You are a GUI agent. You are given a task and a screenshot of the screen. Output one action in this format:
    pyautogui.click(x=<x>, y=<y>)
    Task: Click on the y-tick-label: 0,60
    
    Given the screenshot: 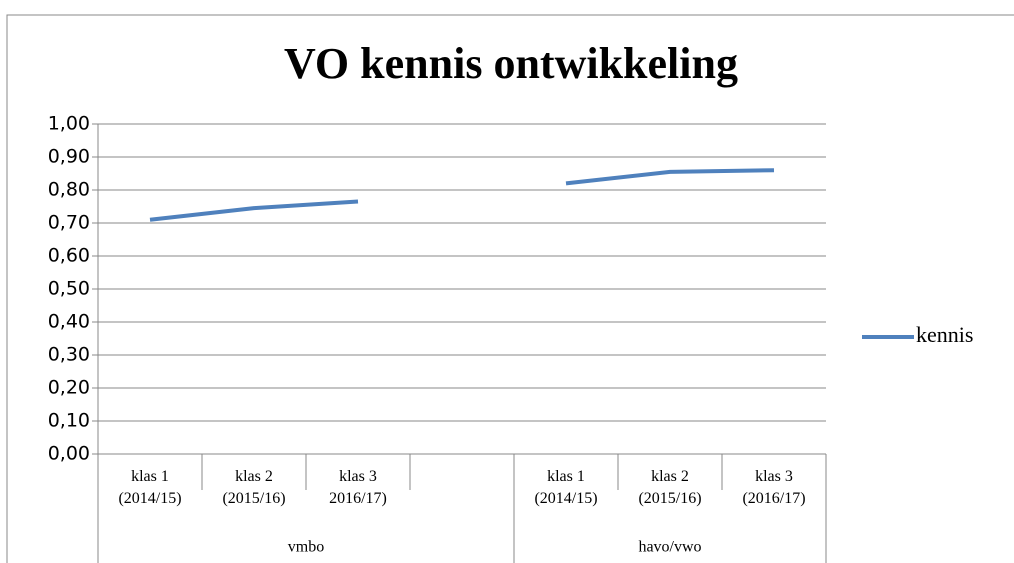 What is the action you would take?
    pyautogui.click(x=69, y=256)
    